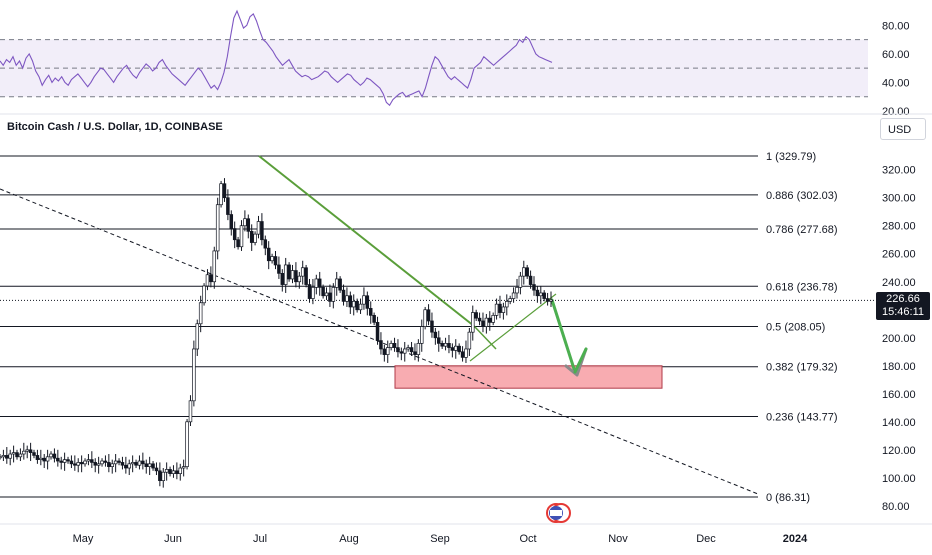  Describe the element at coordinates (802, 230) in the screenshot. I see `fib-level-label: 0.786 (277.68)` at that location.